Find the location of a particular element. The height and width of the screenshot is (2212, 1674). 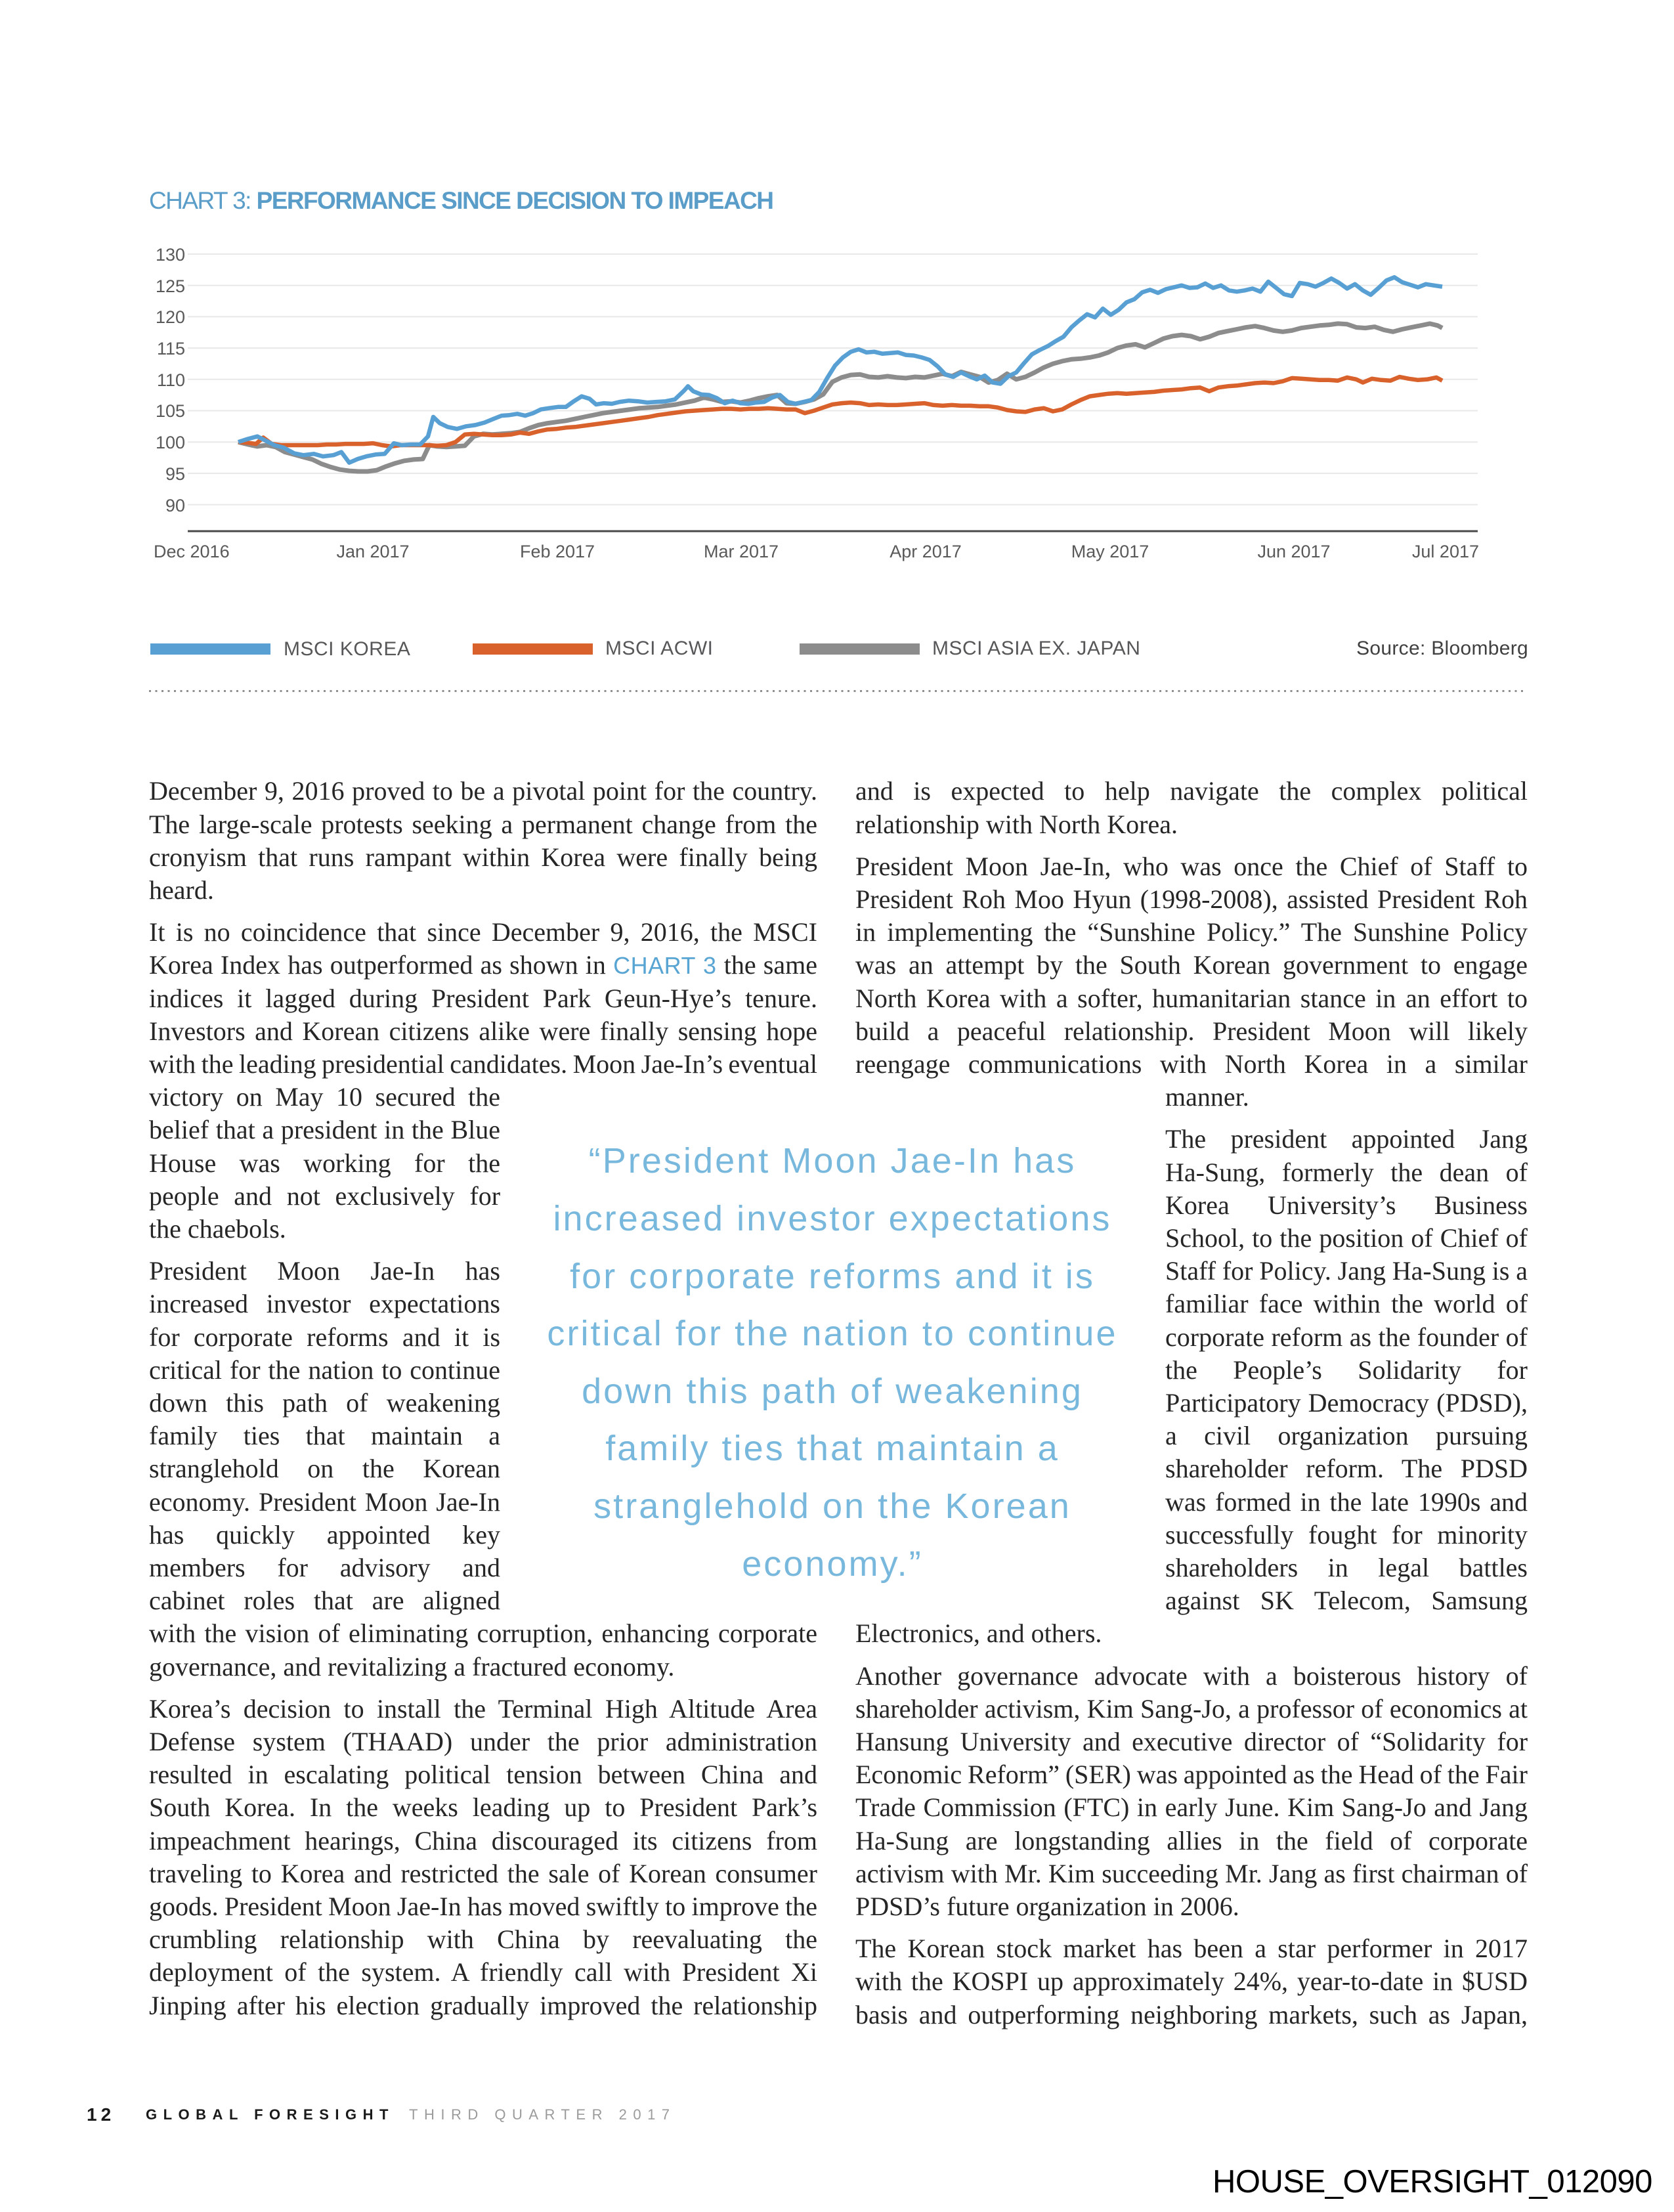

svg-text: 110 is located at coordinates (171, 380).